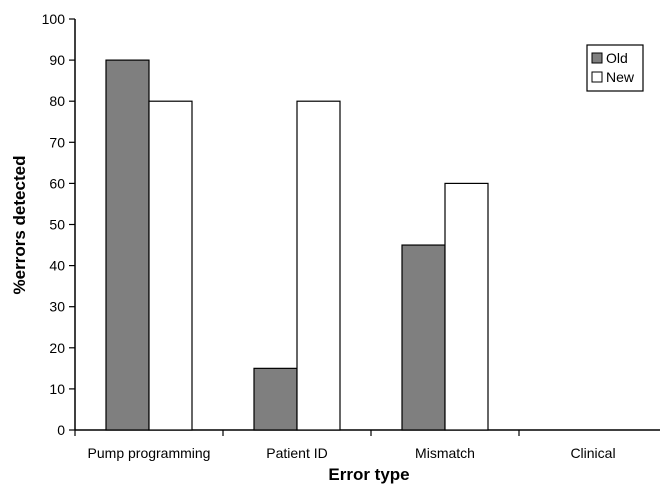 This screenshot has height=490, width=660. What do you see at coordinates (445, 453) in the screenshot?
I see `x-tick-label: Mismatch` at bounding box center [445, 453].